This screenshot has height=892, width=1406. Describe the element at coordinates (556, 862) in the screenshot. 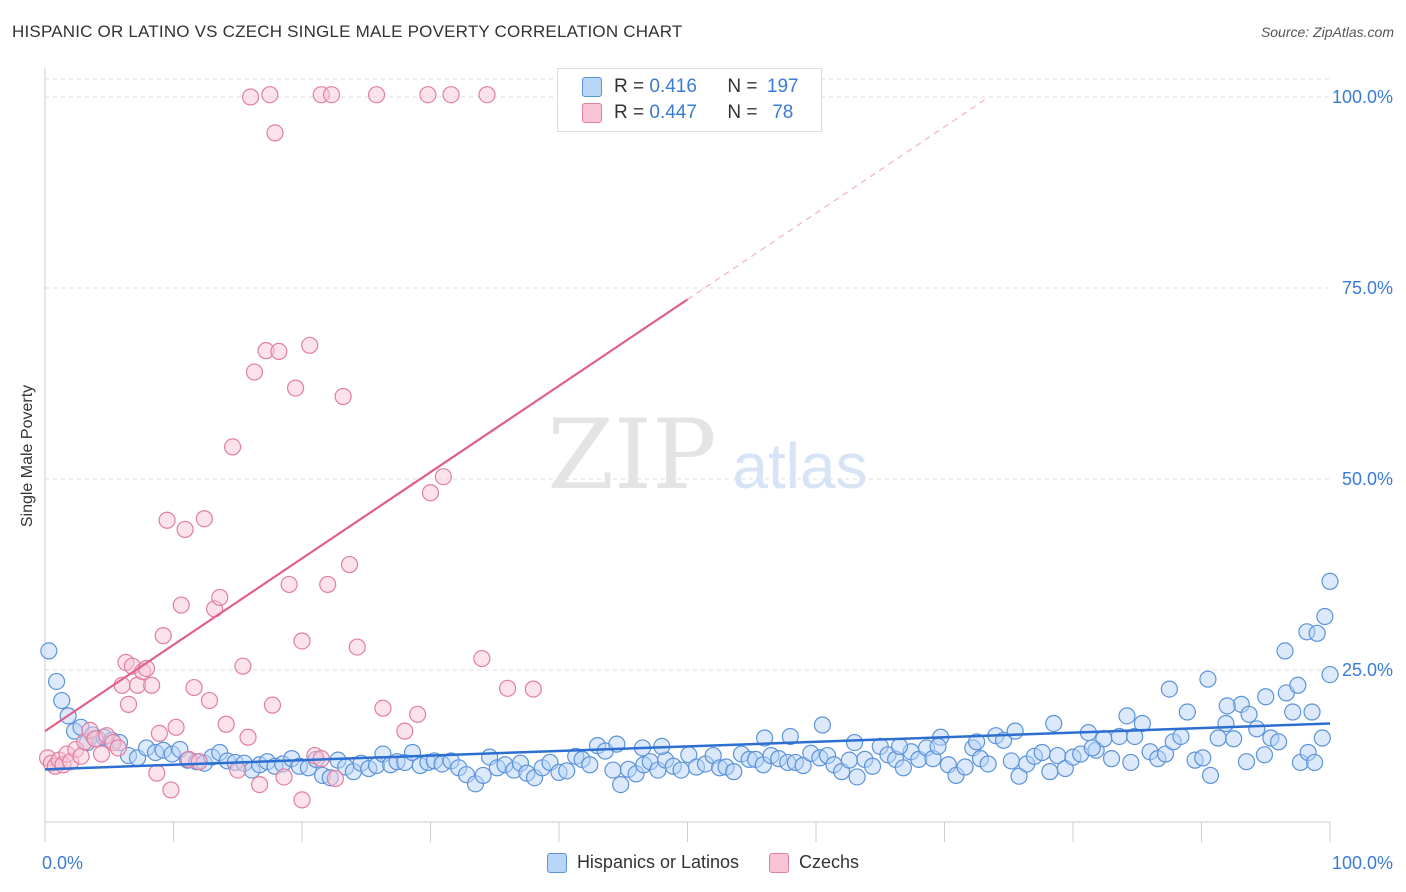

I see `legend-swatch-blue` at that location.